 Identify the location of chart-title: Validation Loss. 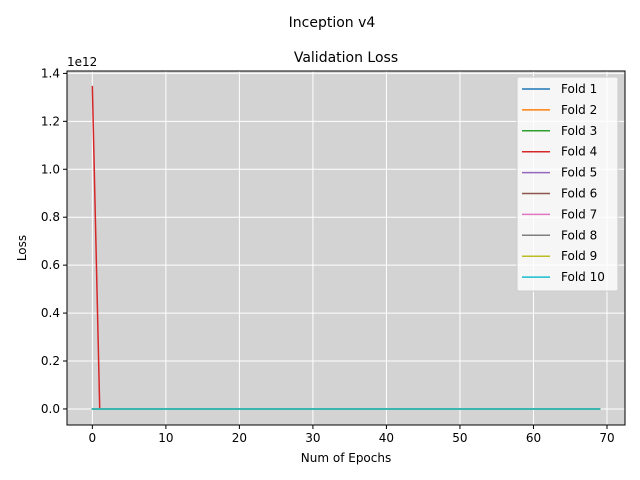
(346, 58).